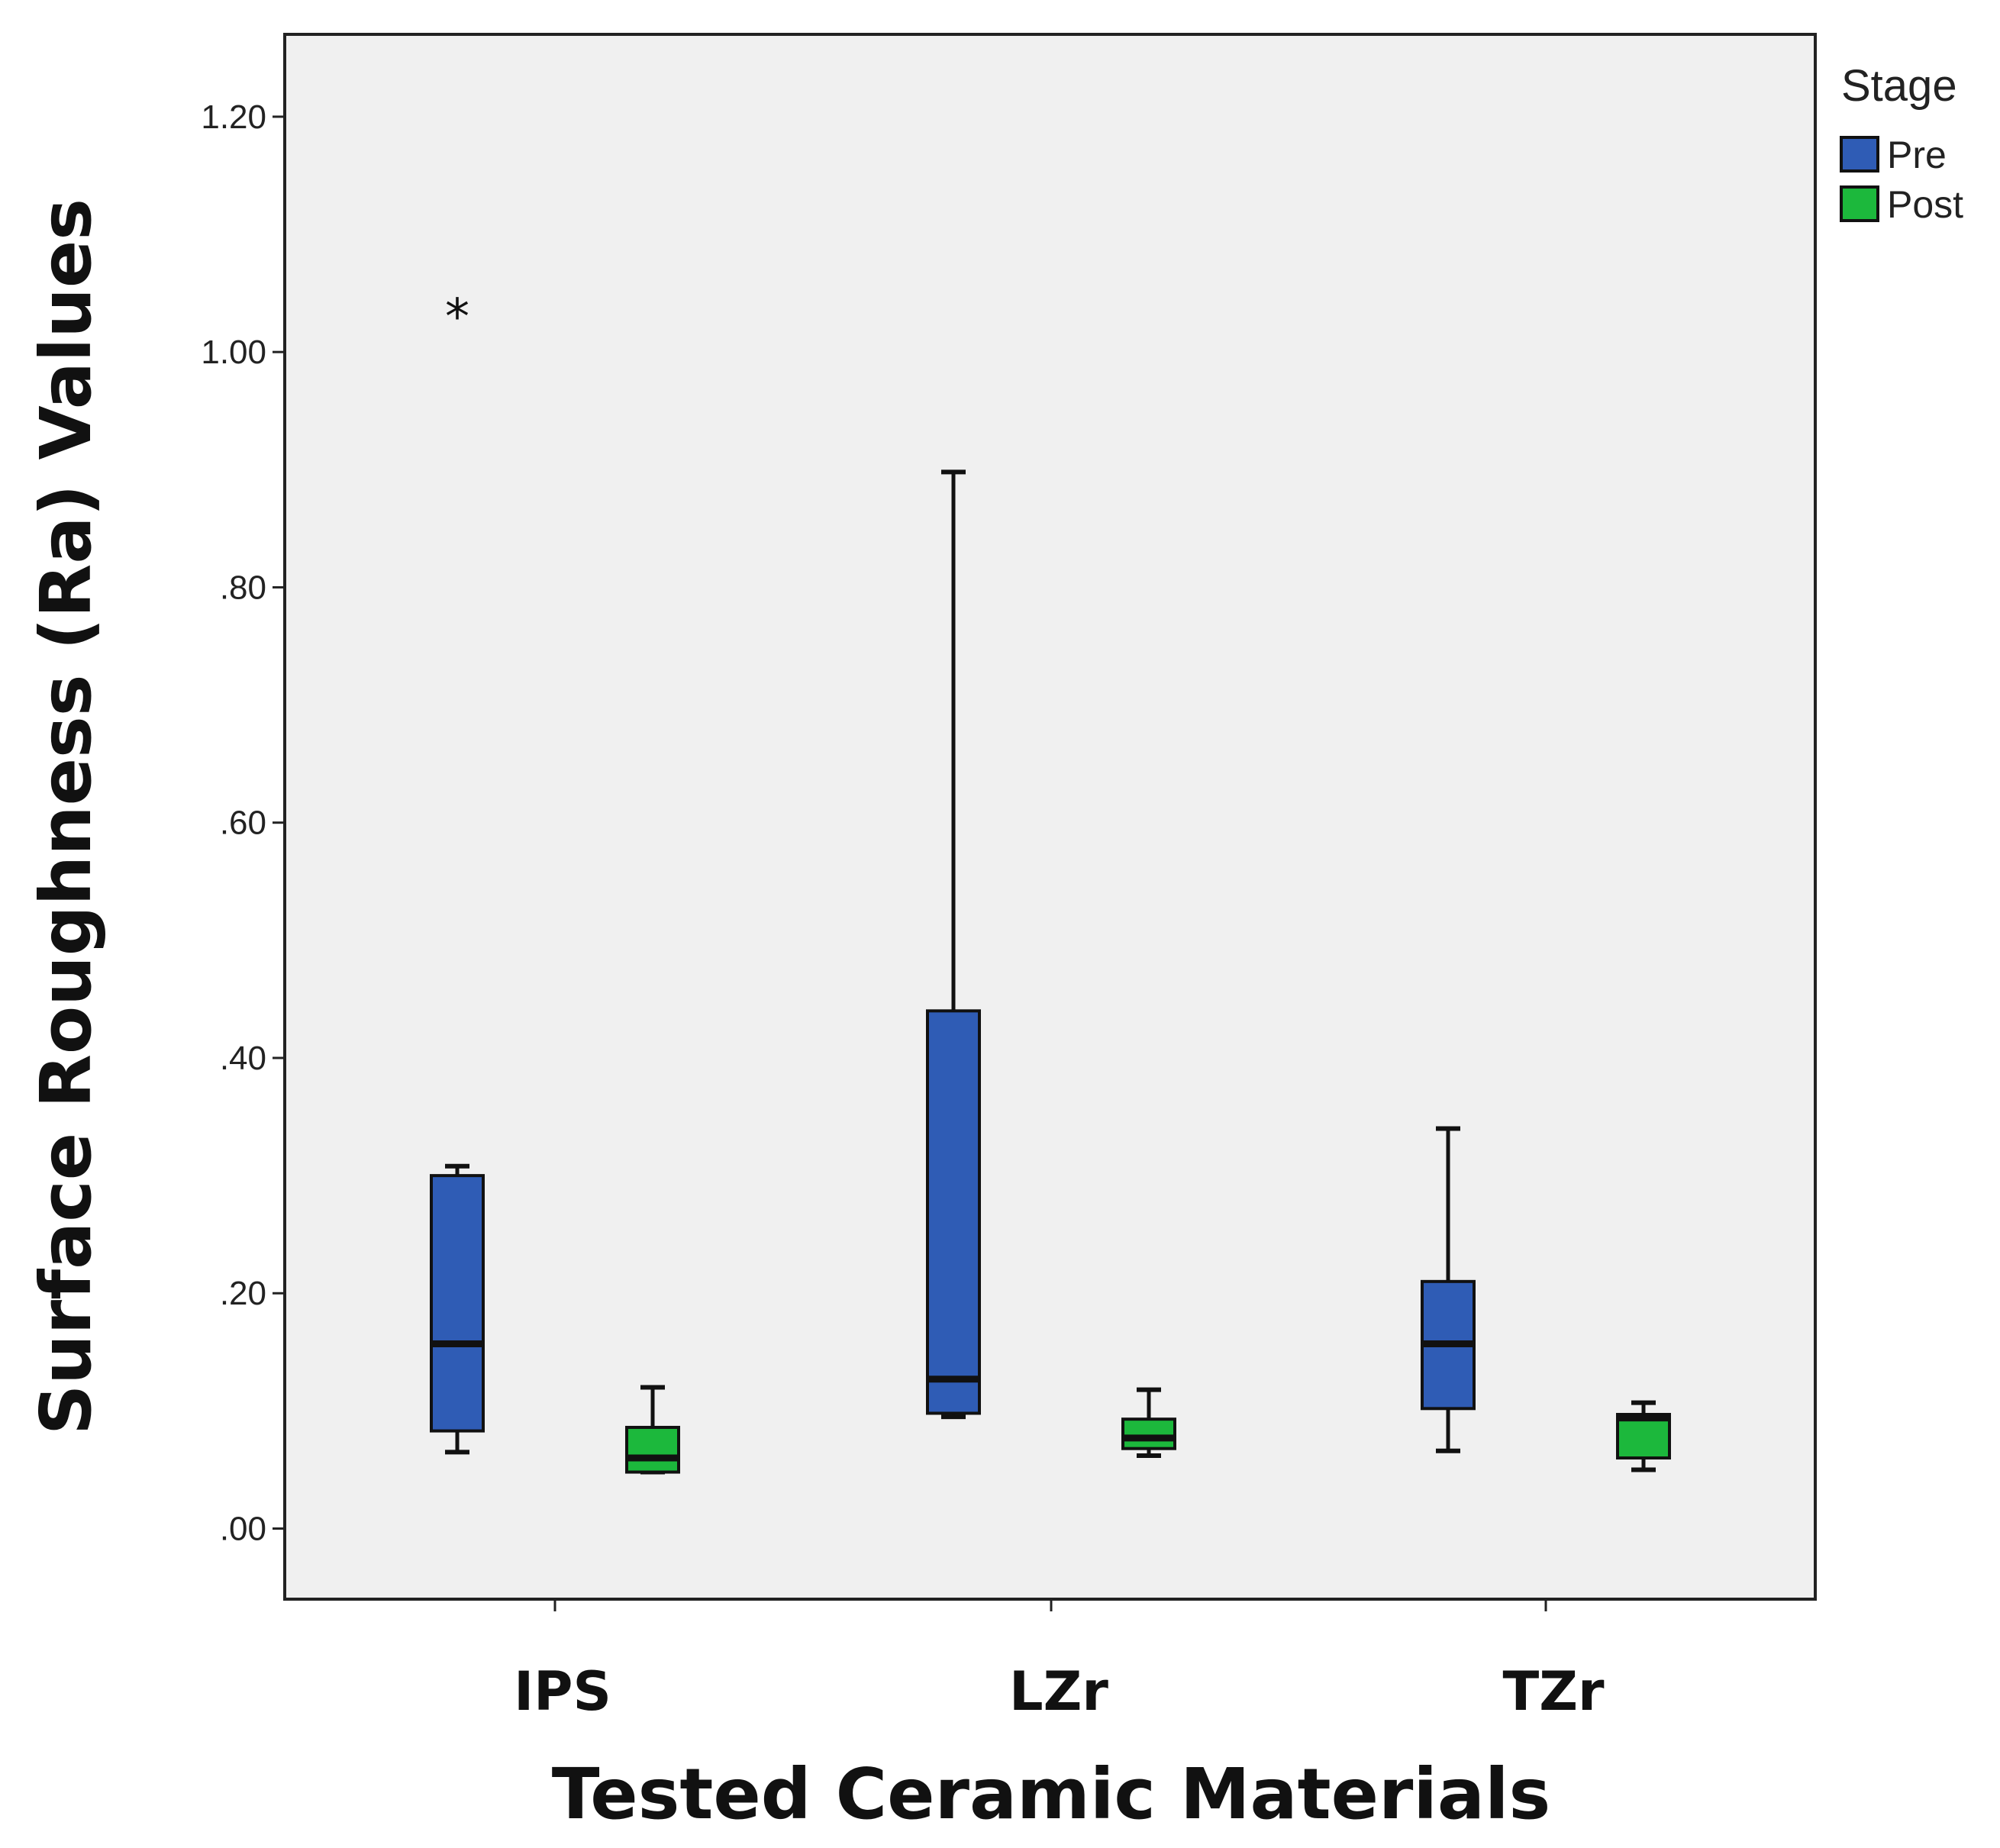 The width and height of the screenshot is (2000, 1848). Describe the element at coordinates (233, 117) in the screenshot. I see `y-tick-label: 1.20` at that location.